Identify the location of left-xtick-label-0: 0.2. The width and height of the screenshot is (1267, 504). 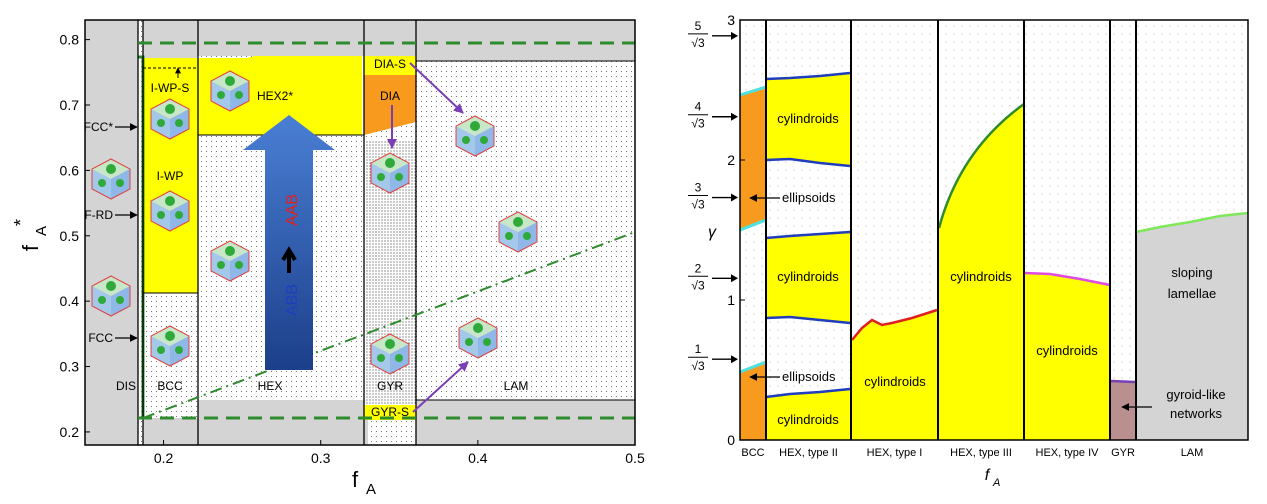
(164, 458).